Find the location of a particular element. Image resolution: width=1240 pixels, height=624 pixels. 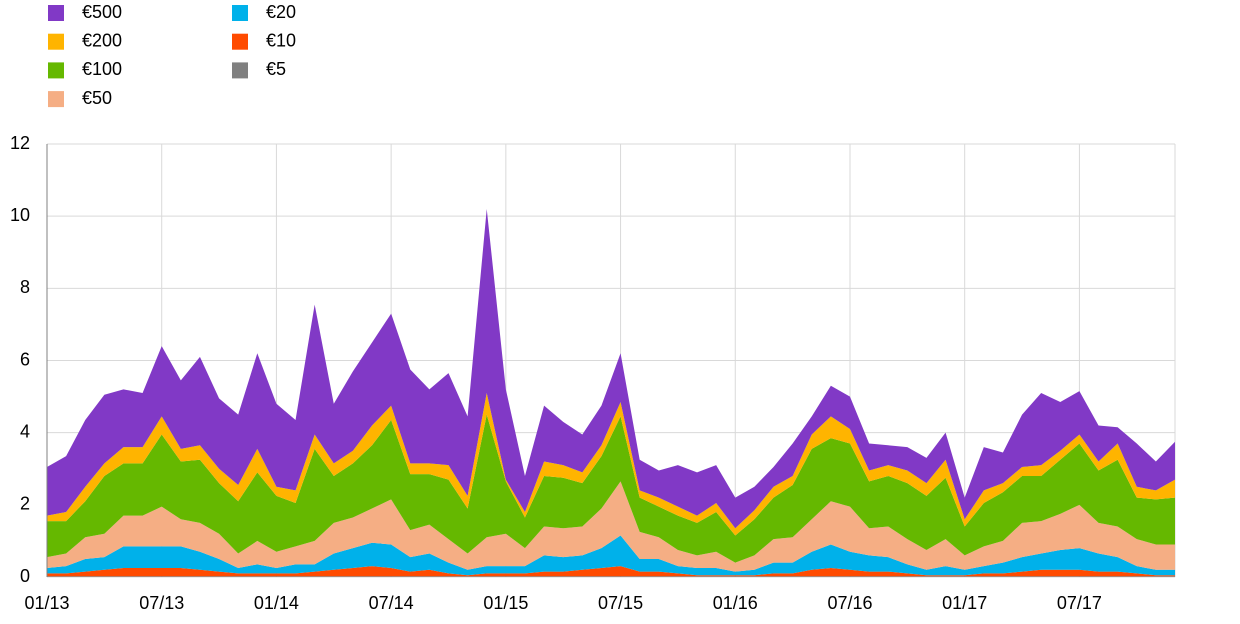

legend-label: €10 is located at coordinates (281, 40).